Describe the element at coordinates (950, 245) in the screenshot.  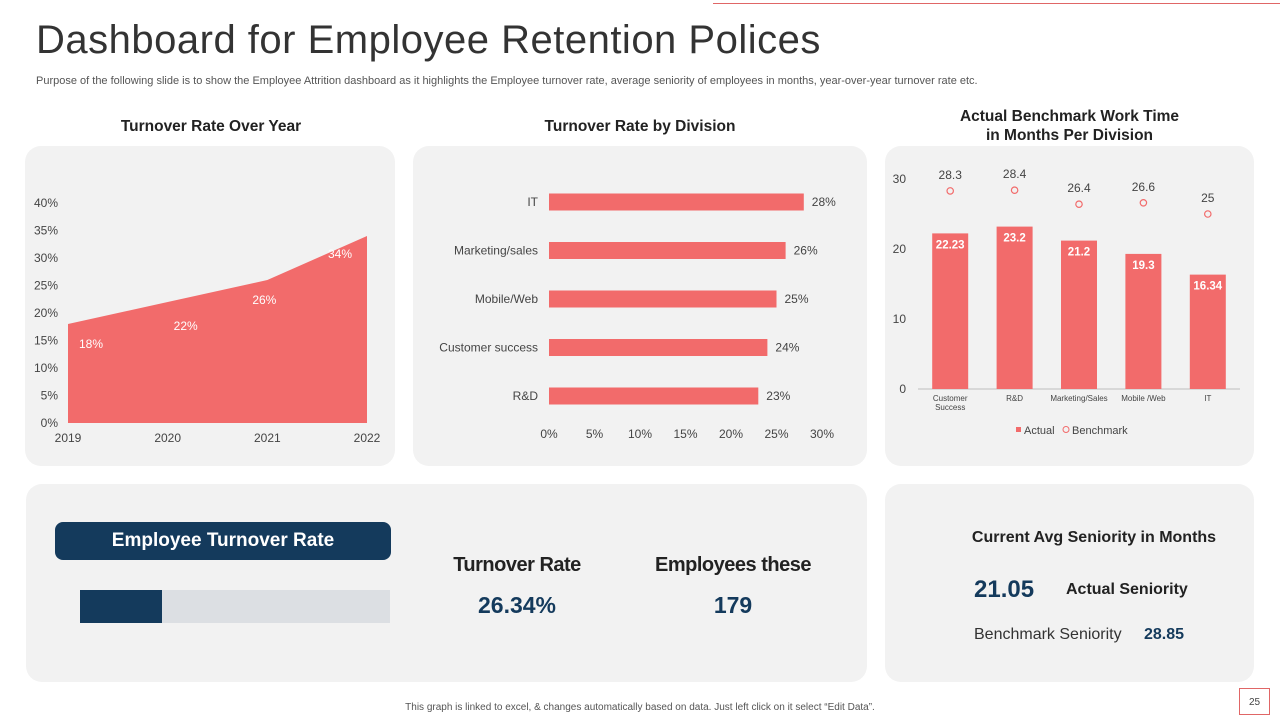
I see `bar-data-label: 22.23` at that location.